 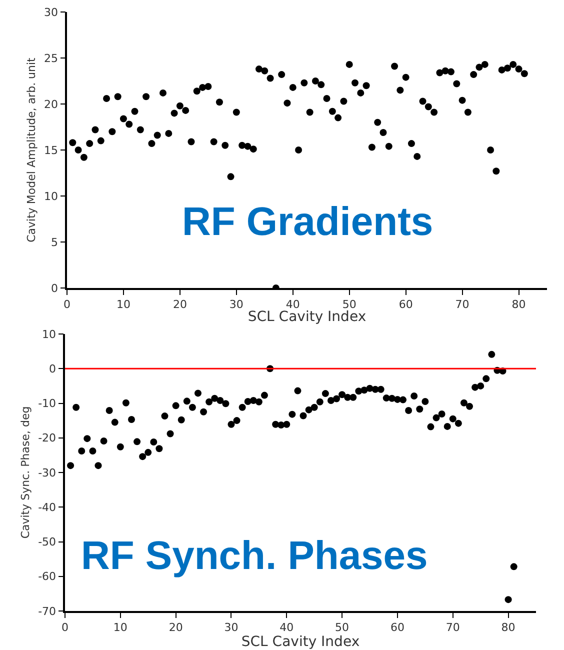 I want to click on y-tick-label: 20, so click(x=51, y=104).